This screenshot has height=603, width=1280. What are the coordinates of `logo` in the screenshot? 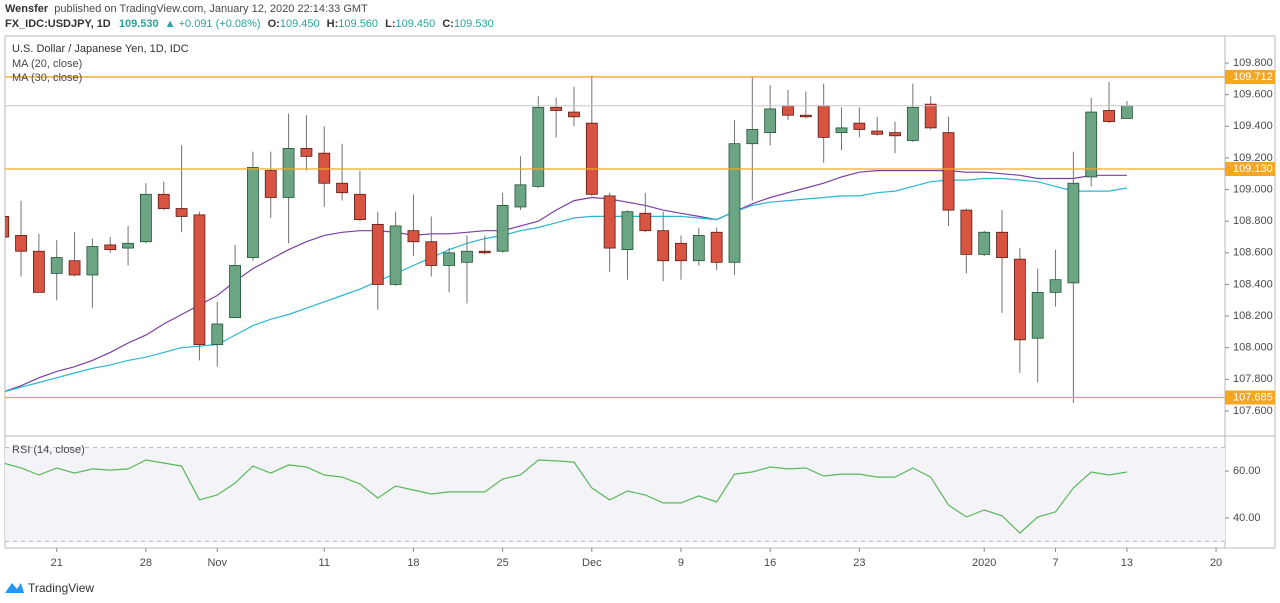 It's located at (14, 588).